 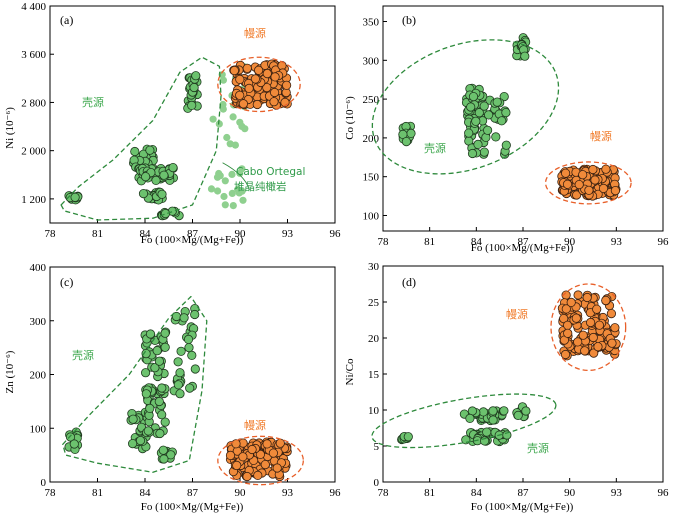 I want to click on panel-b-x-tick-label: 90, so click(x=570, y=242).